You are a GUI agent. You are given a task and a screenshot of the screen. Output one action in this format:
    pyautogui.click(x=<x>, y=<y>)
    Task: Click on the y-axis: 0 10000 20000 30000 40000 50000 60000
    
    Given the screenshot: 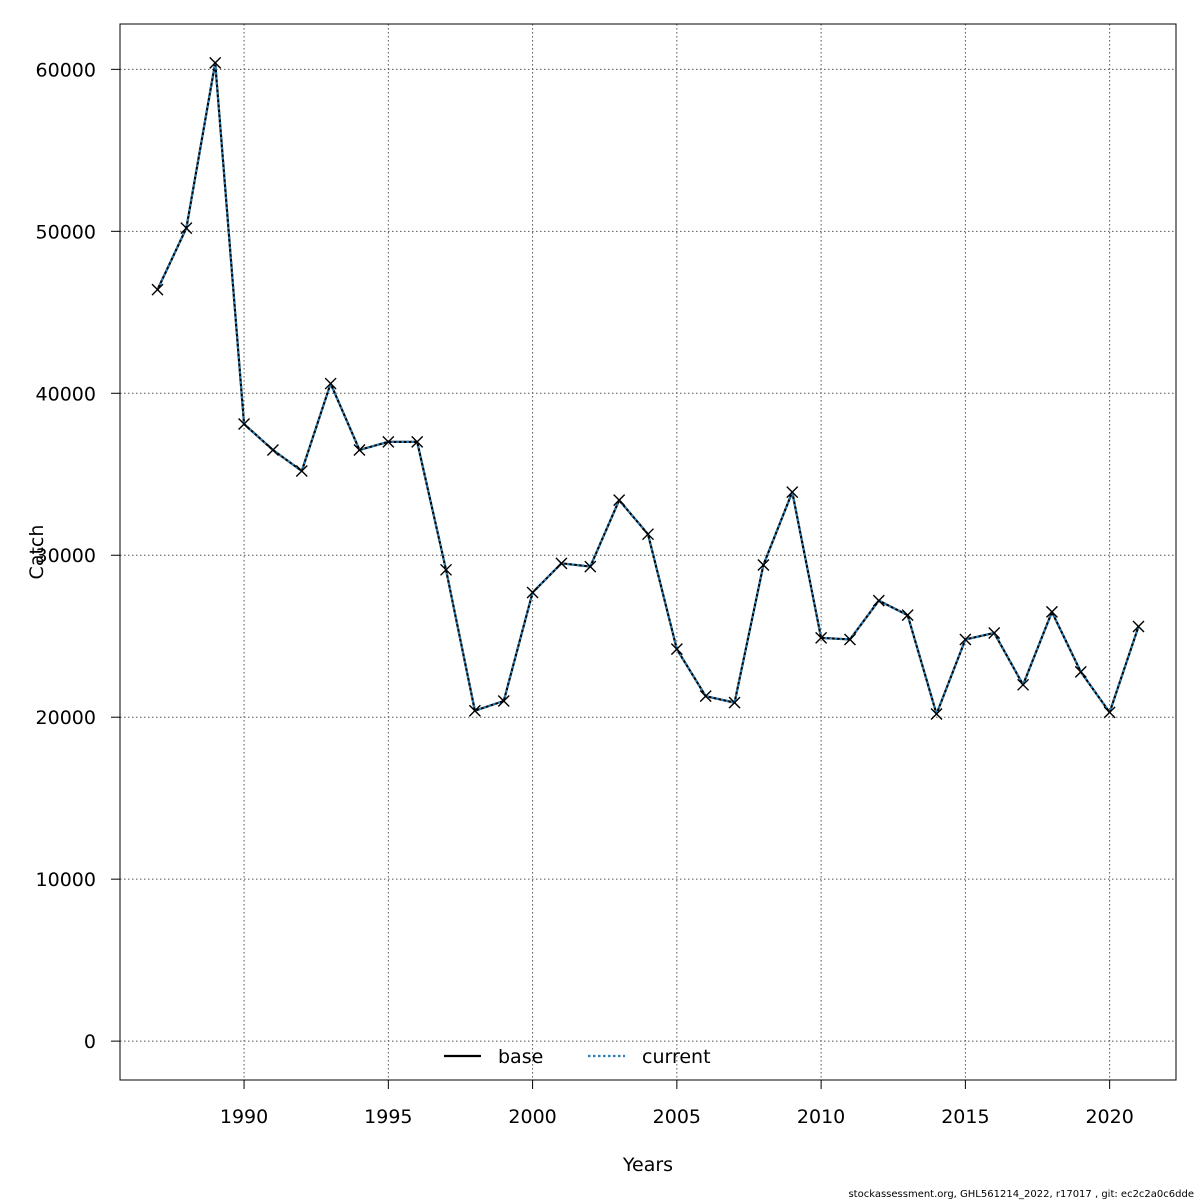 What is the action you would take?
    pyautogui.click(x=78, y=556)
    